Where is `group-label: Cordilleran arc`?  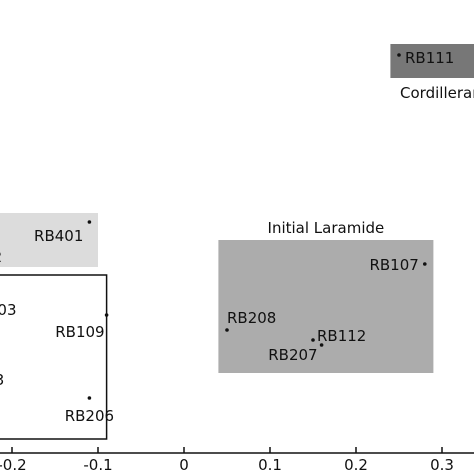
group-label: Cordilleran arc is located at coordinates (437, 93).